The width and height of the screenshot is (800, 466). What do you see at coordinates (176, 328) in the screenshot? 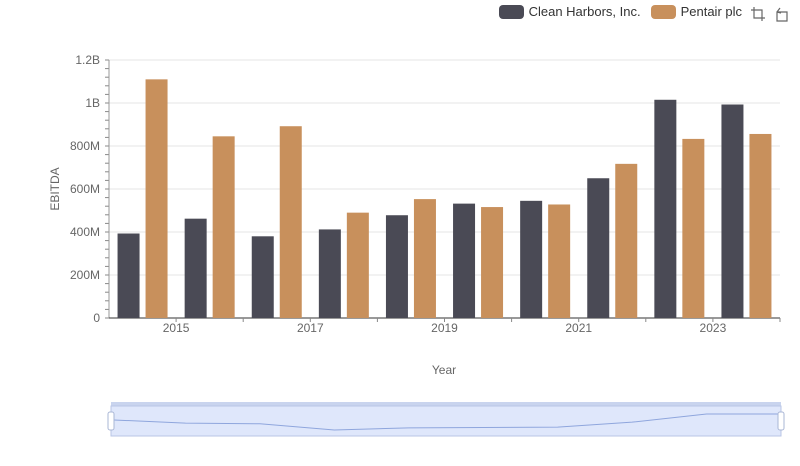
I see `x-tick-label: 2015` at bounding box center [176, 328].